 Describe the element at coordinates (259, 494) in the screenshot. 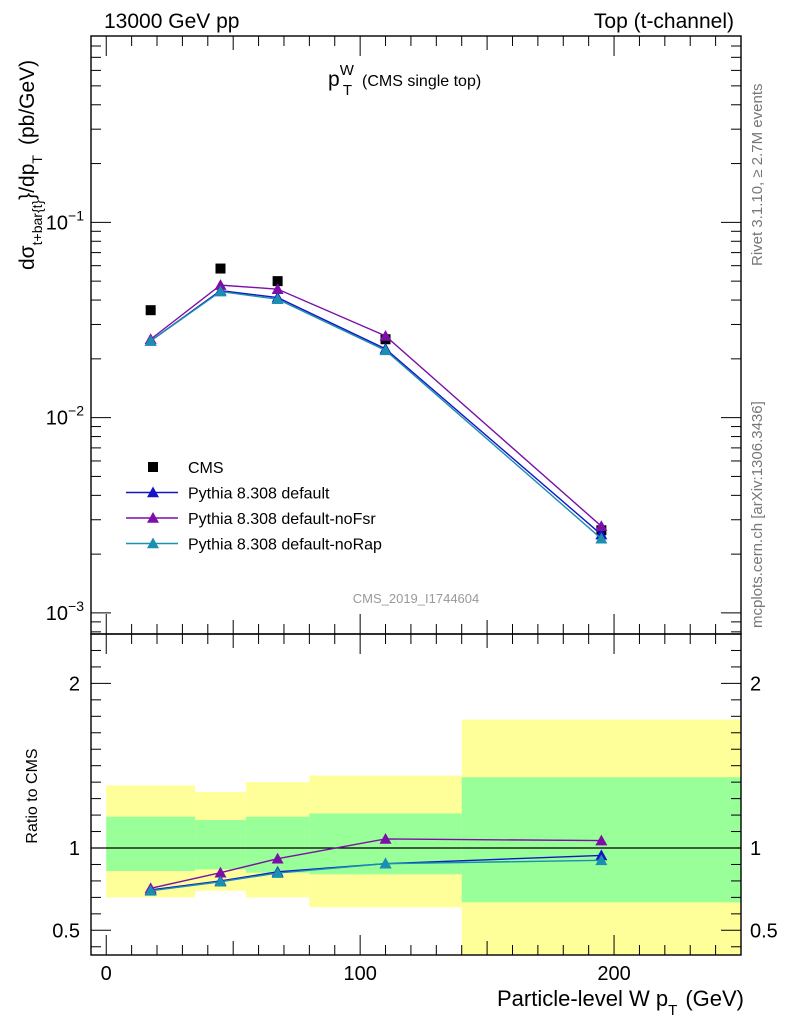

I see `legend-label: Pythia 8.308 default` at that location.